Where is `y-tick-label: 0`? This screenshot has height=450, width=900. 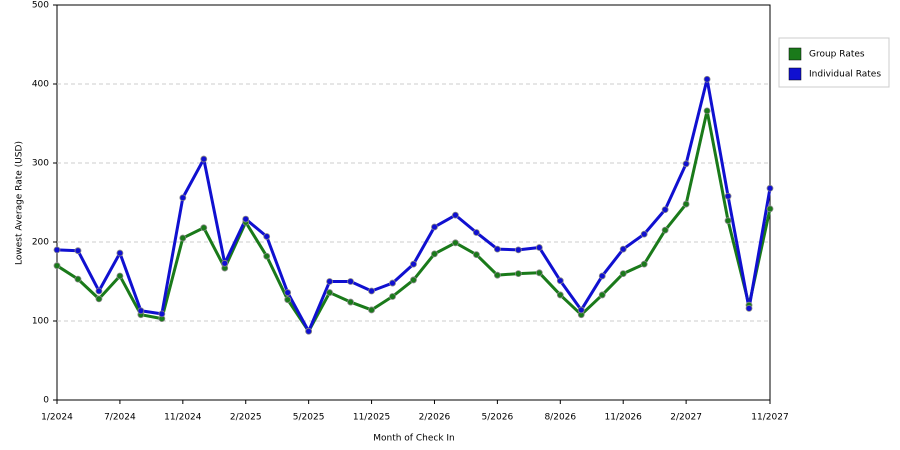
y-tick-label: 0 is located at coordinates (46, 401).